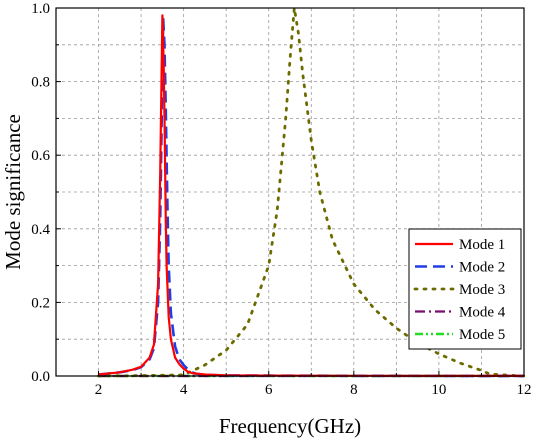 This screenshot has height=440, width=533. Describe the element at coordinates (438, 390) in the screenshot. I see `x-tick-label: 10` at that location.